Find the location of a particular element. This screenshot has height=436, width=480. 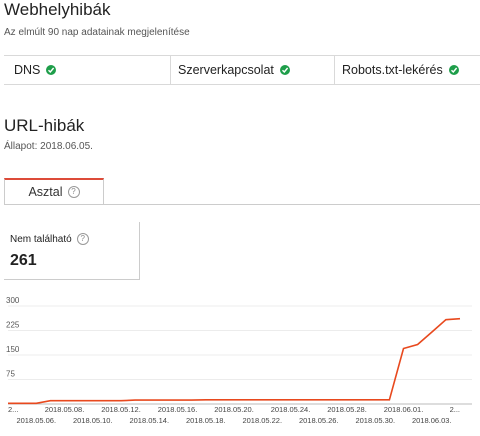

y-tick-label: 150 is located at coordinates (13, 349).